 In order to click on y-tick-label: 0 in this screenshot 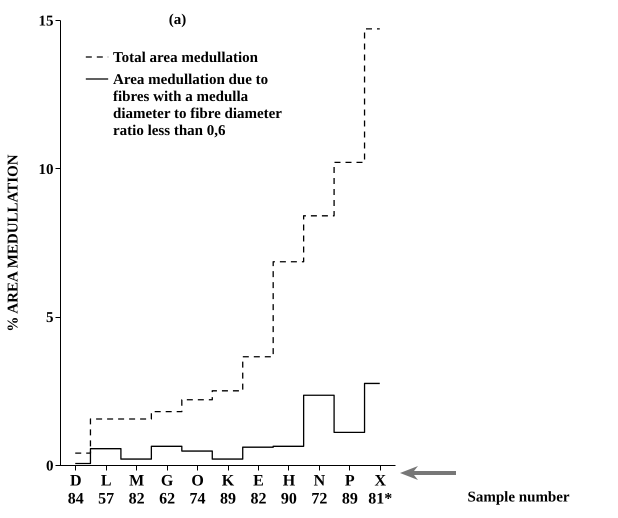, I will do `click(50, 466)`.